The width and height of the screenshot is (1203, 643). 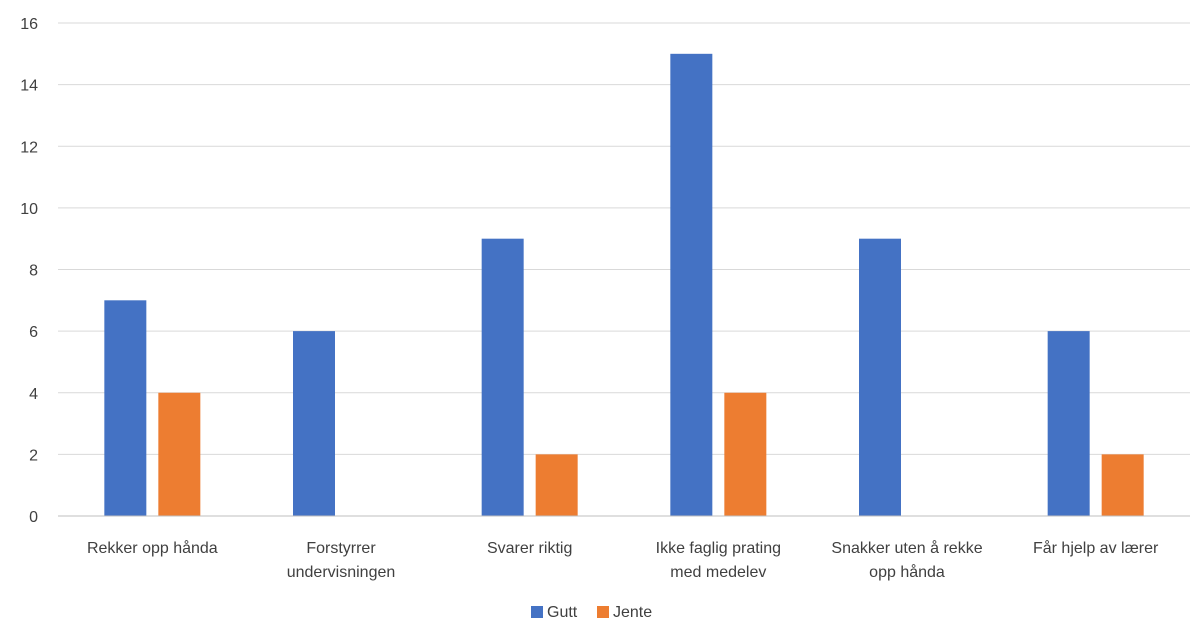 I want to click on x-category-label: Forstyrrer undervisningen, so click(x=341, y=560).